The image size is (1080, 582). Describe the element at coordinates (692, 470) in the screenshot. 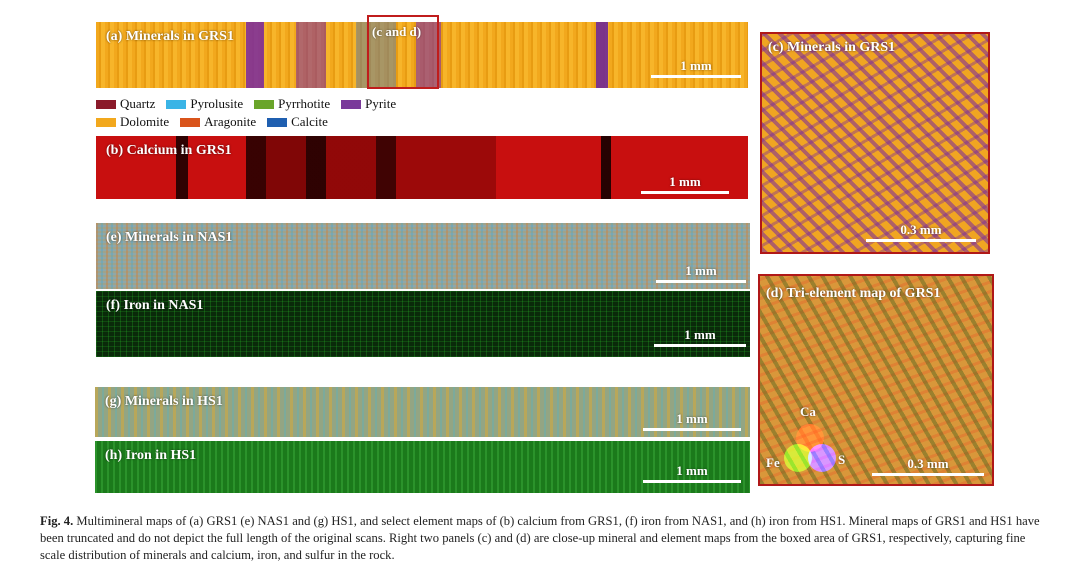

I see `panel-h-scale-text: 1 mm` at that location.